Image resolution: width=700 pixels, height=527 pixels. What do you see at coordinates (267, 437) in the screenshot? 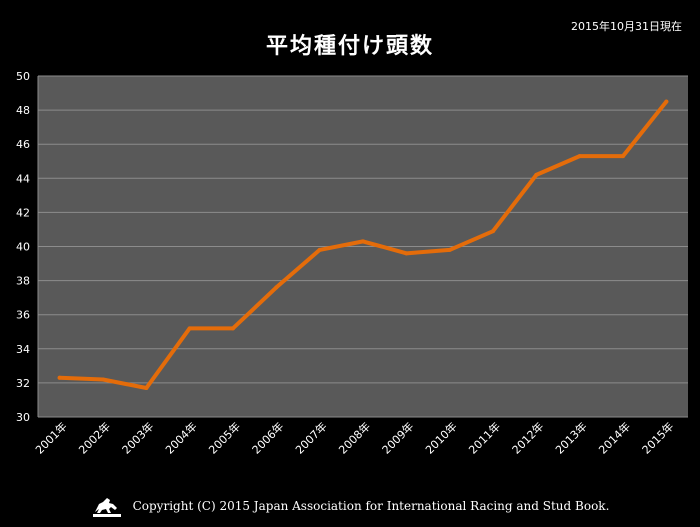
I see `x-tick-label: 2006年` at bounding box center [267, 437].